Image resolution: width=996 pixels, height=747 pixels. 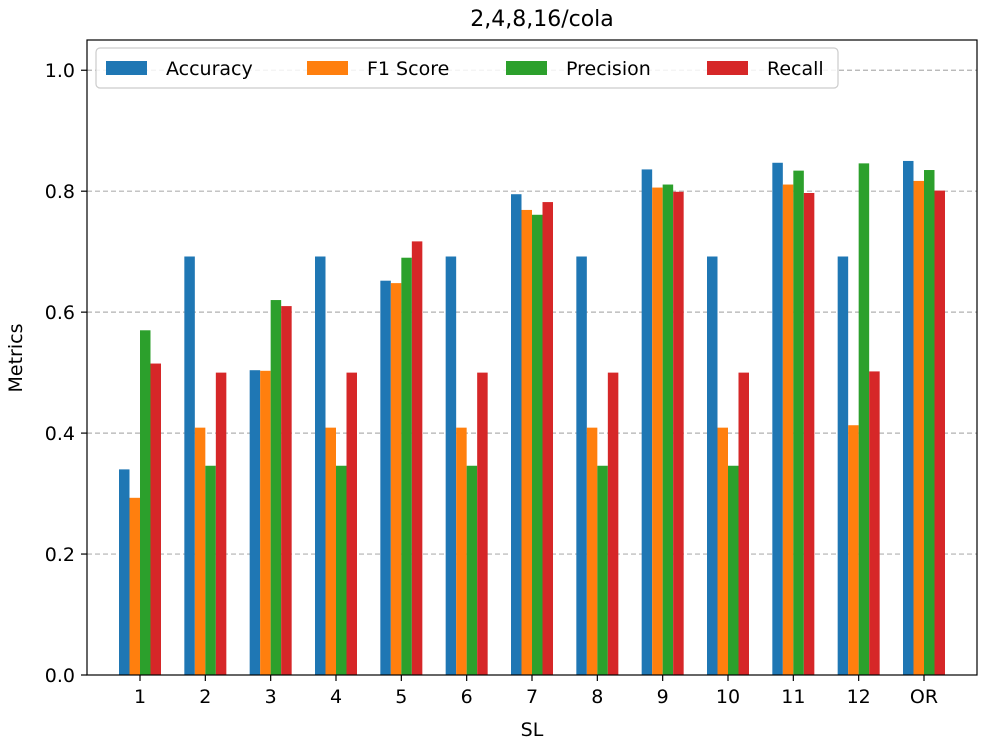 What do you see at coordinates (60, 71) in the screenshot?
I see `y-tick-label: 1.0` at bounding box center [60, 71].